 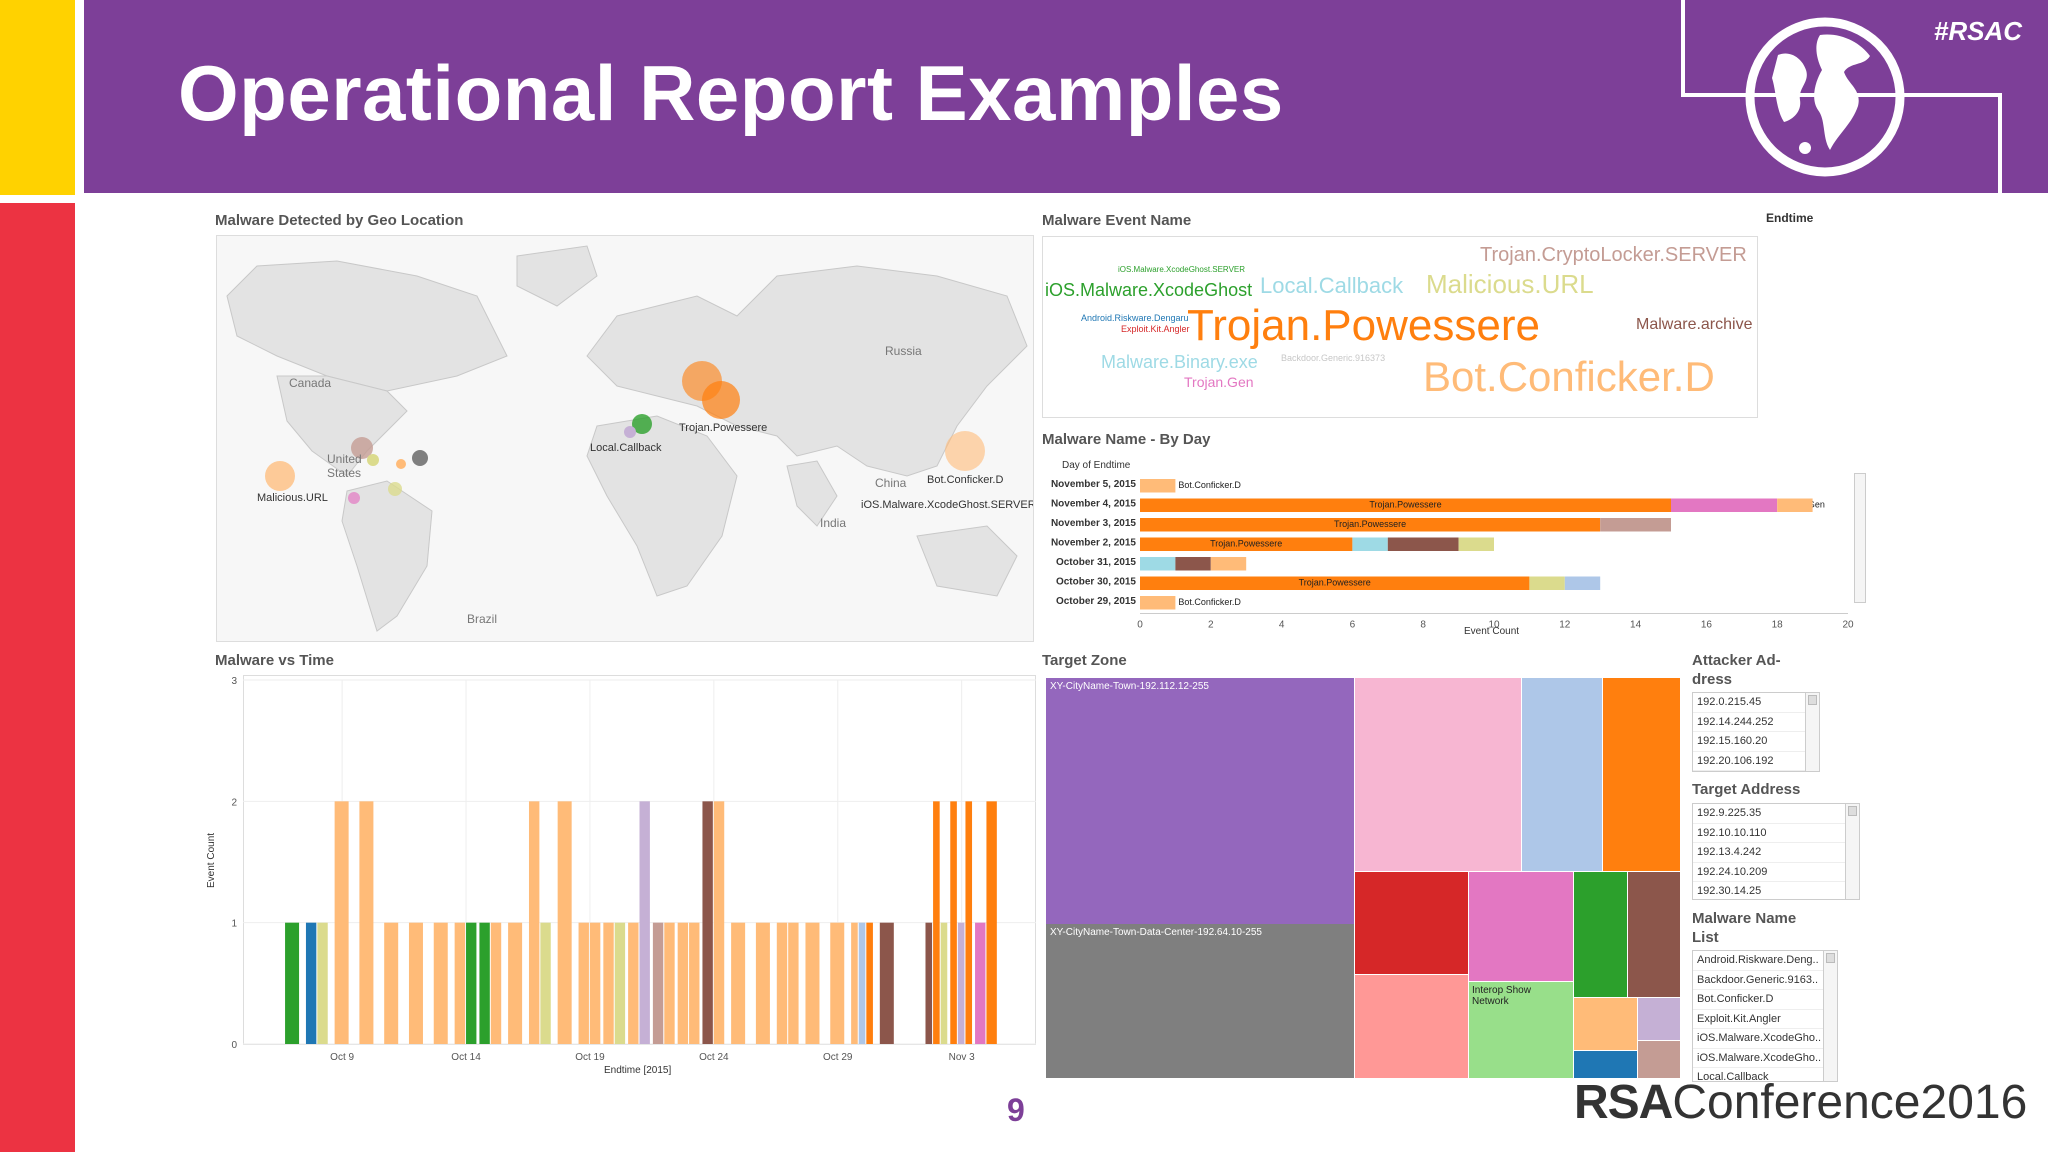 I want to click on word-ios-xcodeghost-server: iOS.Malware.XcodeGhost.SERVER, so click(x=1182, y=269).